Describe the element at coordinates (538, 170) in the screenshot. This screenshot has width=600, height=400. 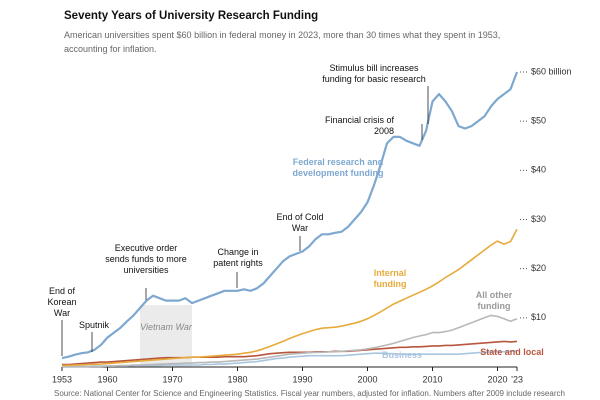
I see `y-tick-label: $40` at that location.